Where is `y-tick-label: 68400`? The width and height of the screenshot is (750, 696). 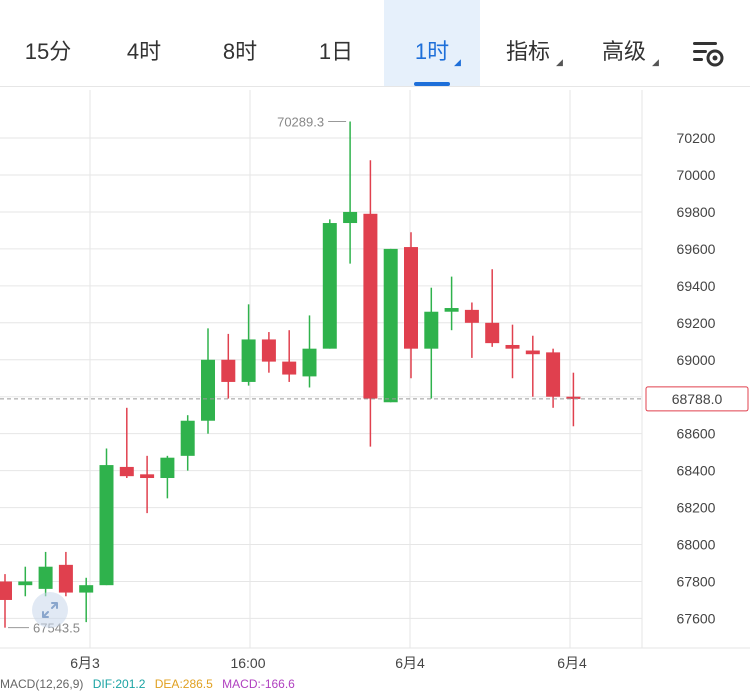
y-tick-label: 68400 is located at coordinates (696, 471).